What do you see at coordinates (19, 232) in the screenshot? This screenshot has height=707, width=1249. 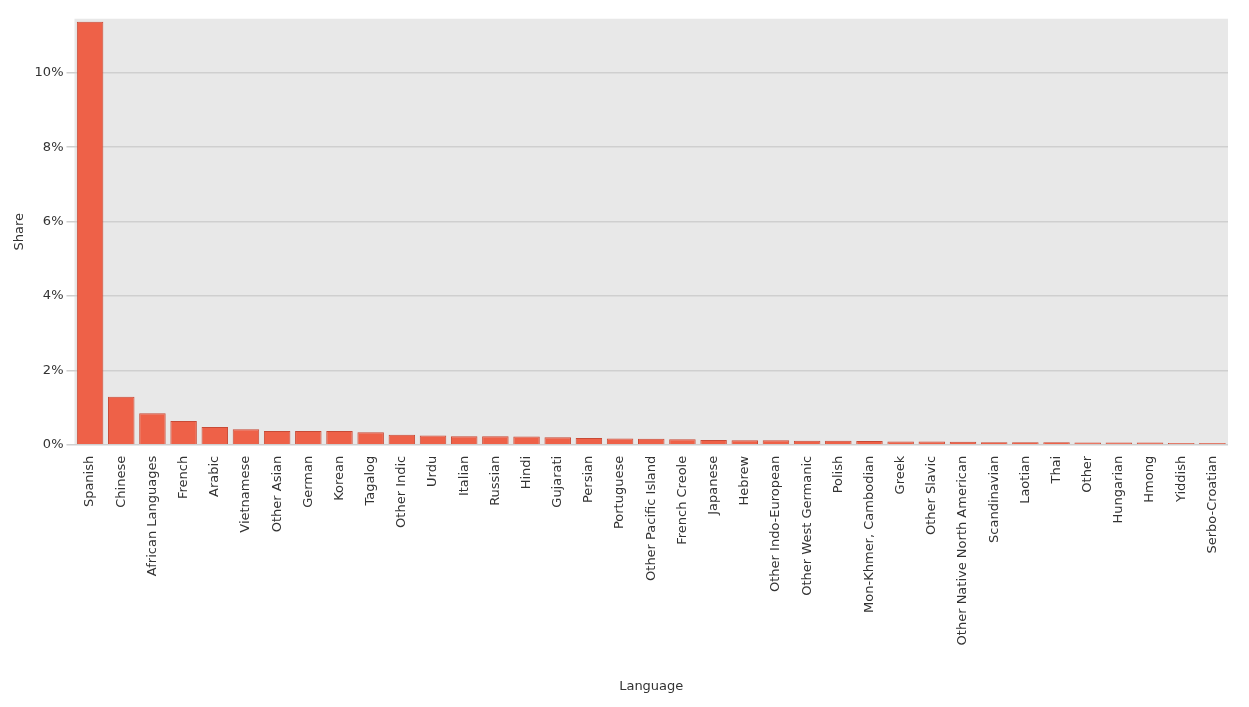 I see `y-axis-title: Share` at bounding box center [19, 232].